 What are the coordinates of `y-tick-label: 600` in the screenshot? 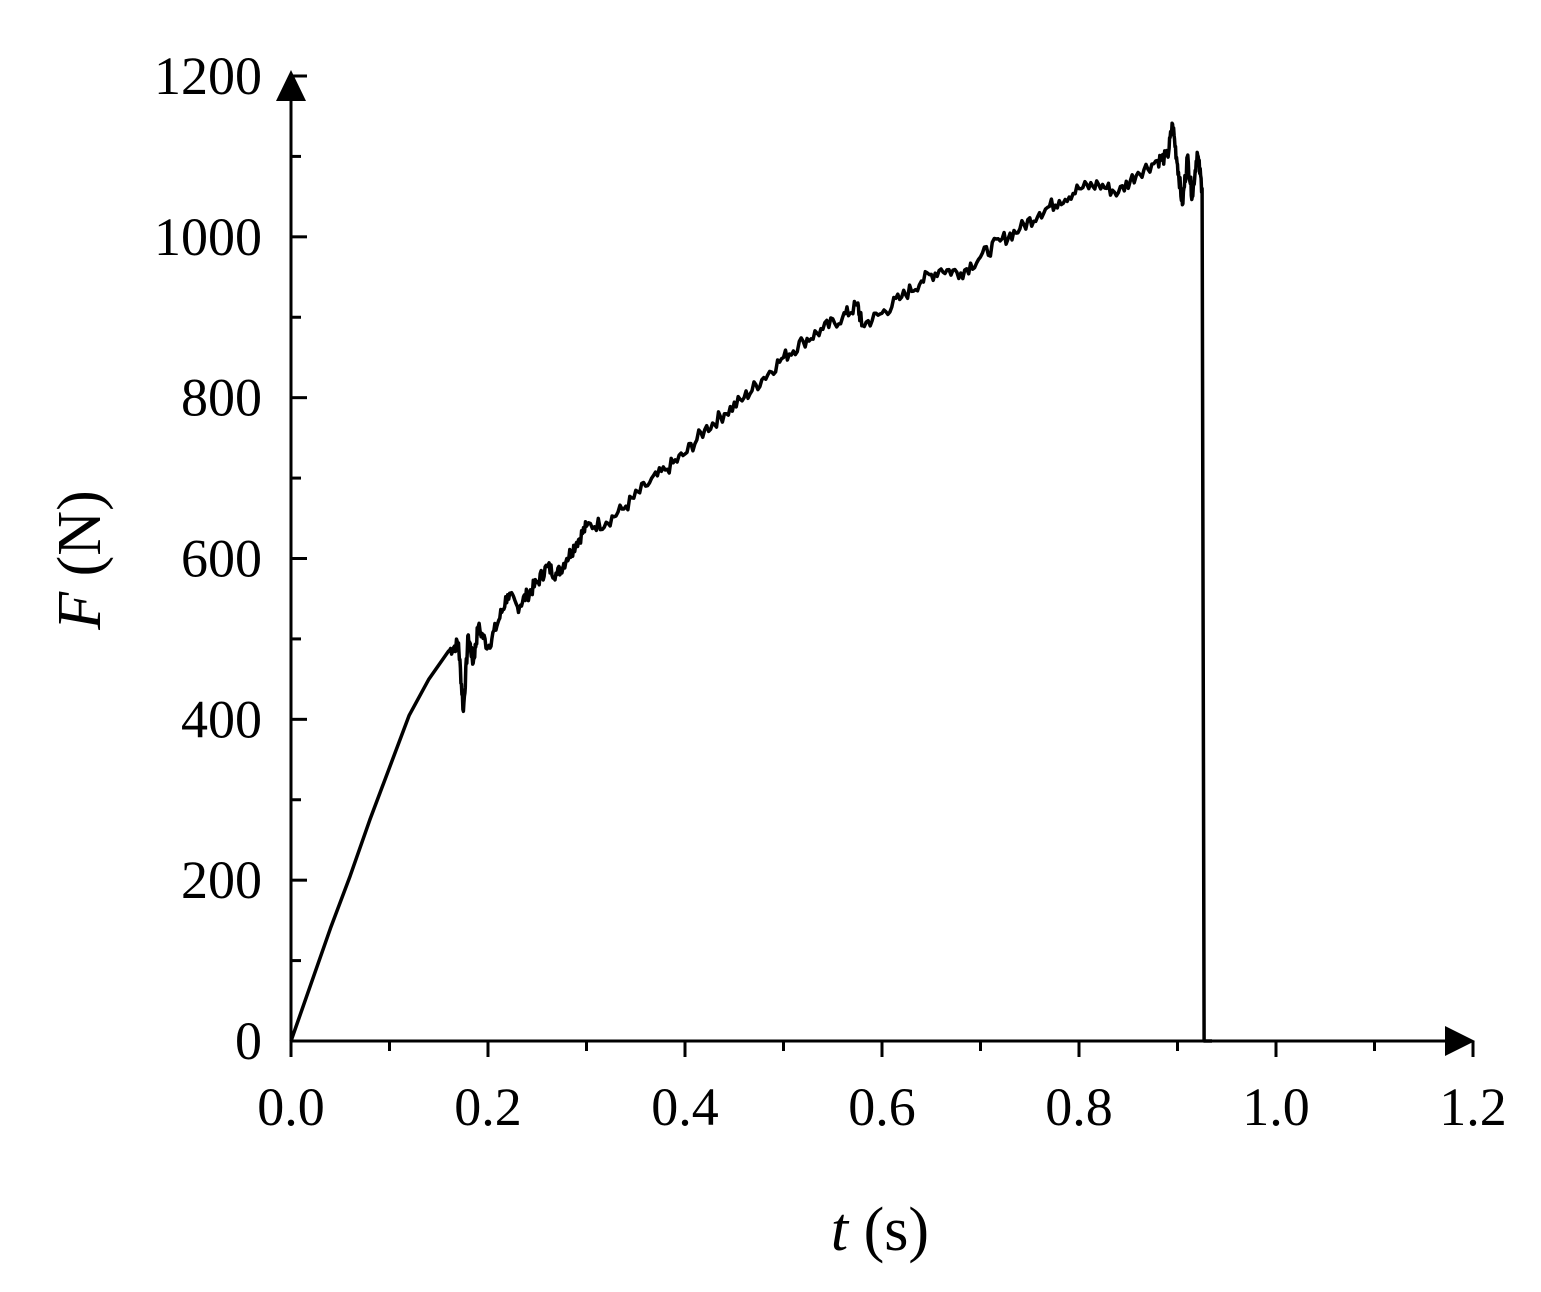 It's located at (221, 559).